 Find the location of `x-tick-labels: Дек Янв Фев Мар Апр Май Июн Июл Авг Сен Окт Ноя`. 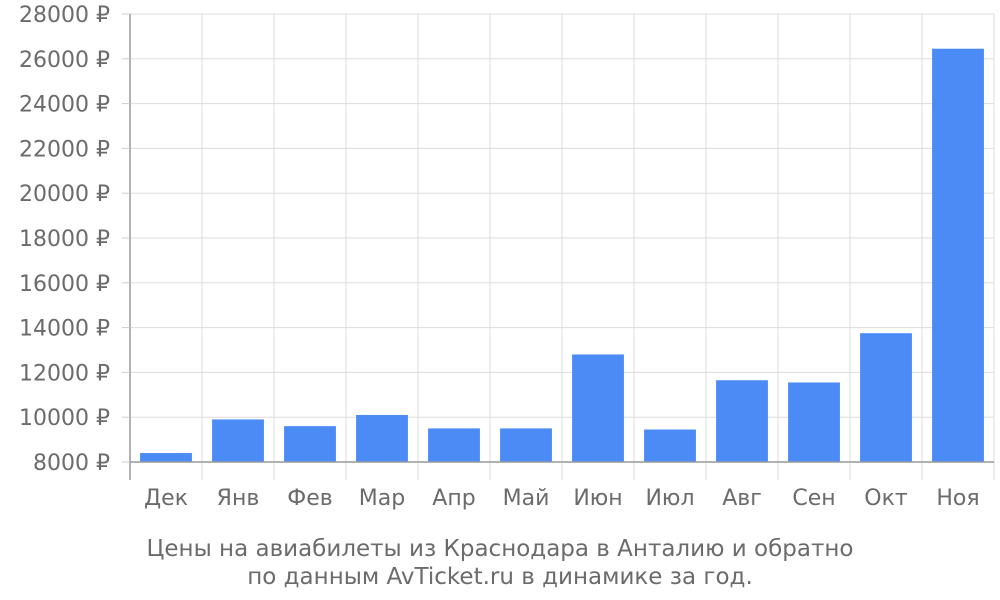

x-tick-labels: Дек Янв Фев Мар Апр Май Июн Июл Авг Сен Окт Ноя is located at coordinates (562, 498).